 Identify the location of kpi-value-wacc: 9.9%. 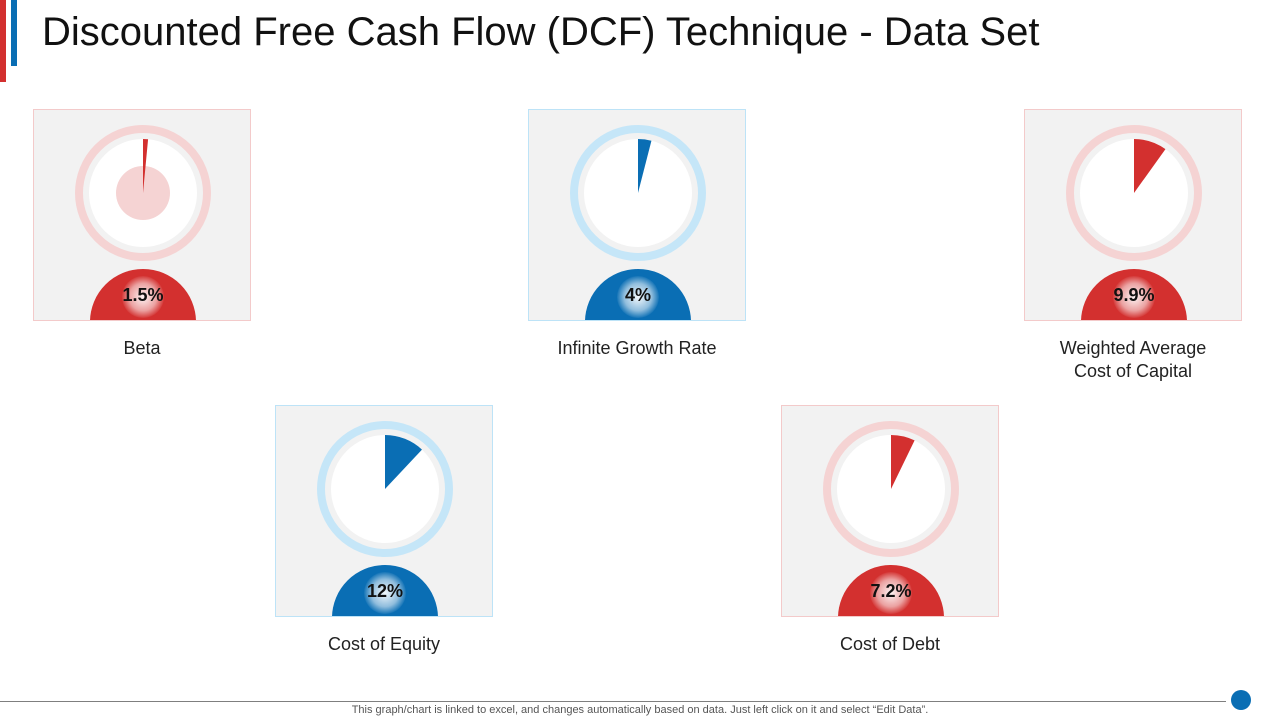
(1134, 295).